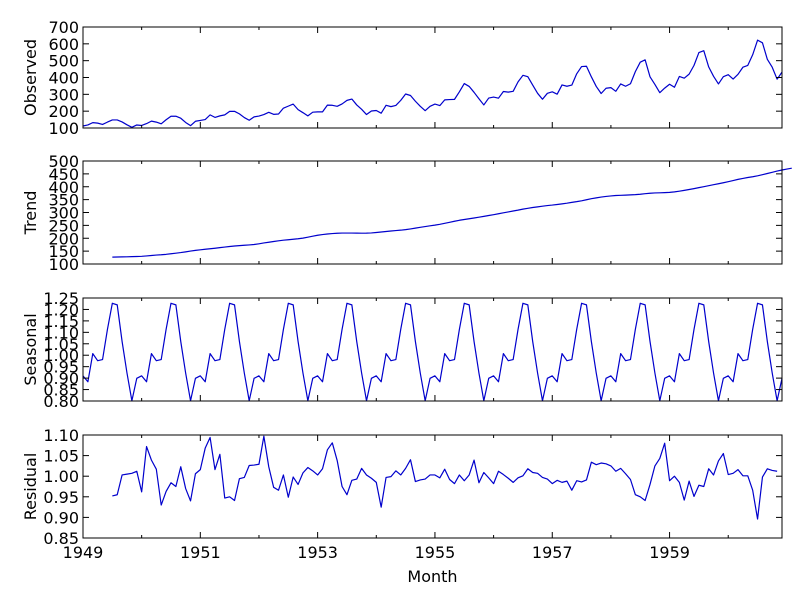 The image size is (800, 604). I want to click on y-tick-label: 0.80, so click(61, 401).